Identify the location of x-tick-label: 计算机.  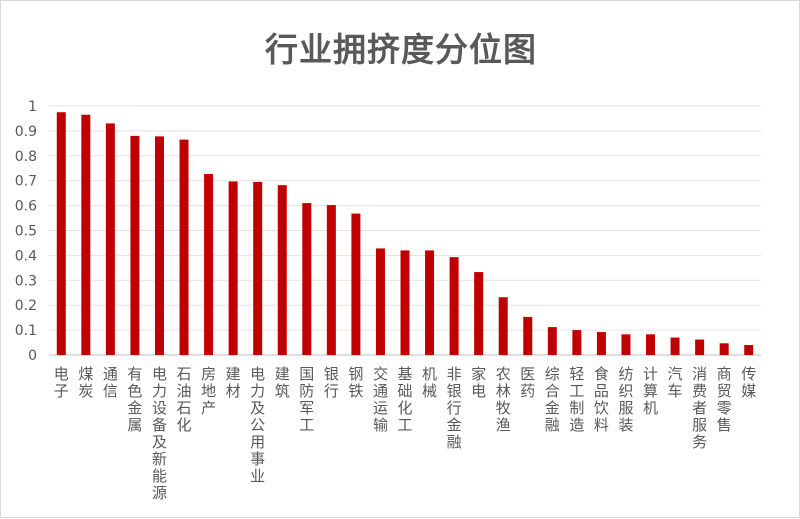
(650, 391).